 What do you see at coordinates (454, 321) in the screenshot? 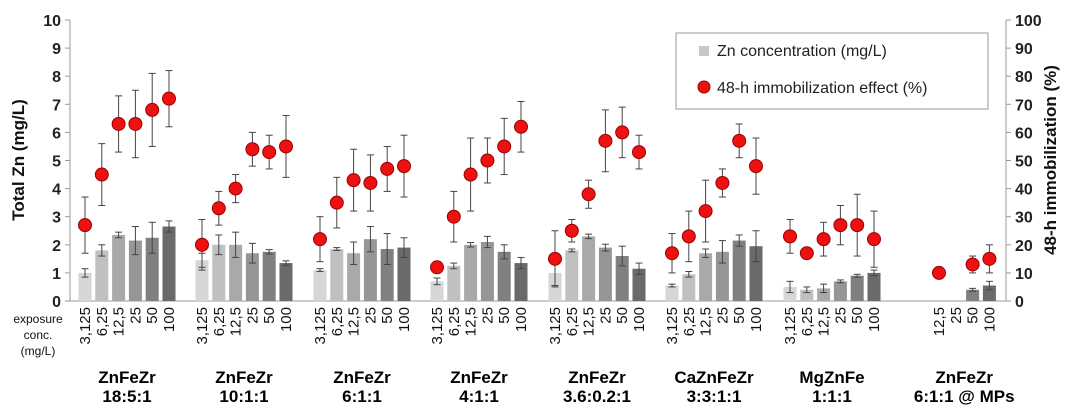
I see `category-label: 6,25` at bounding box center [454, 321].